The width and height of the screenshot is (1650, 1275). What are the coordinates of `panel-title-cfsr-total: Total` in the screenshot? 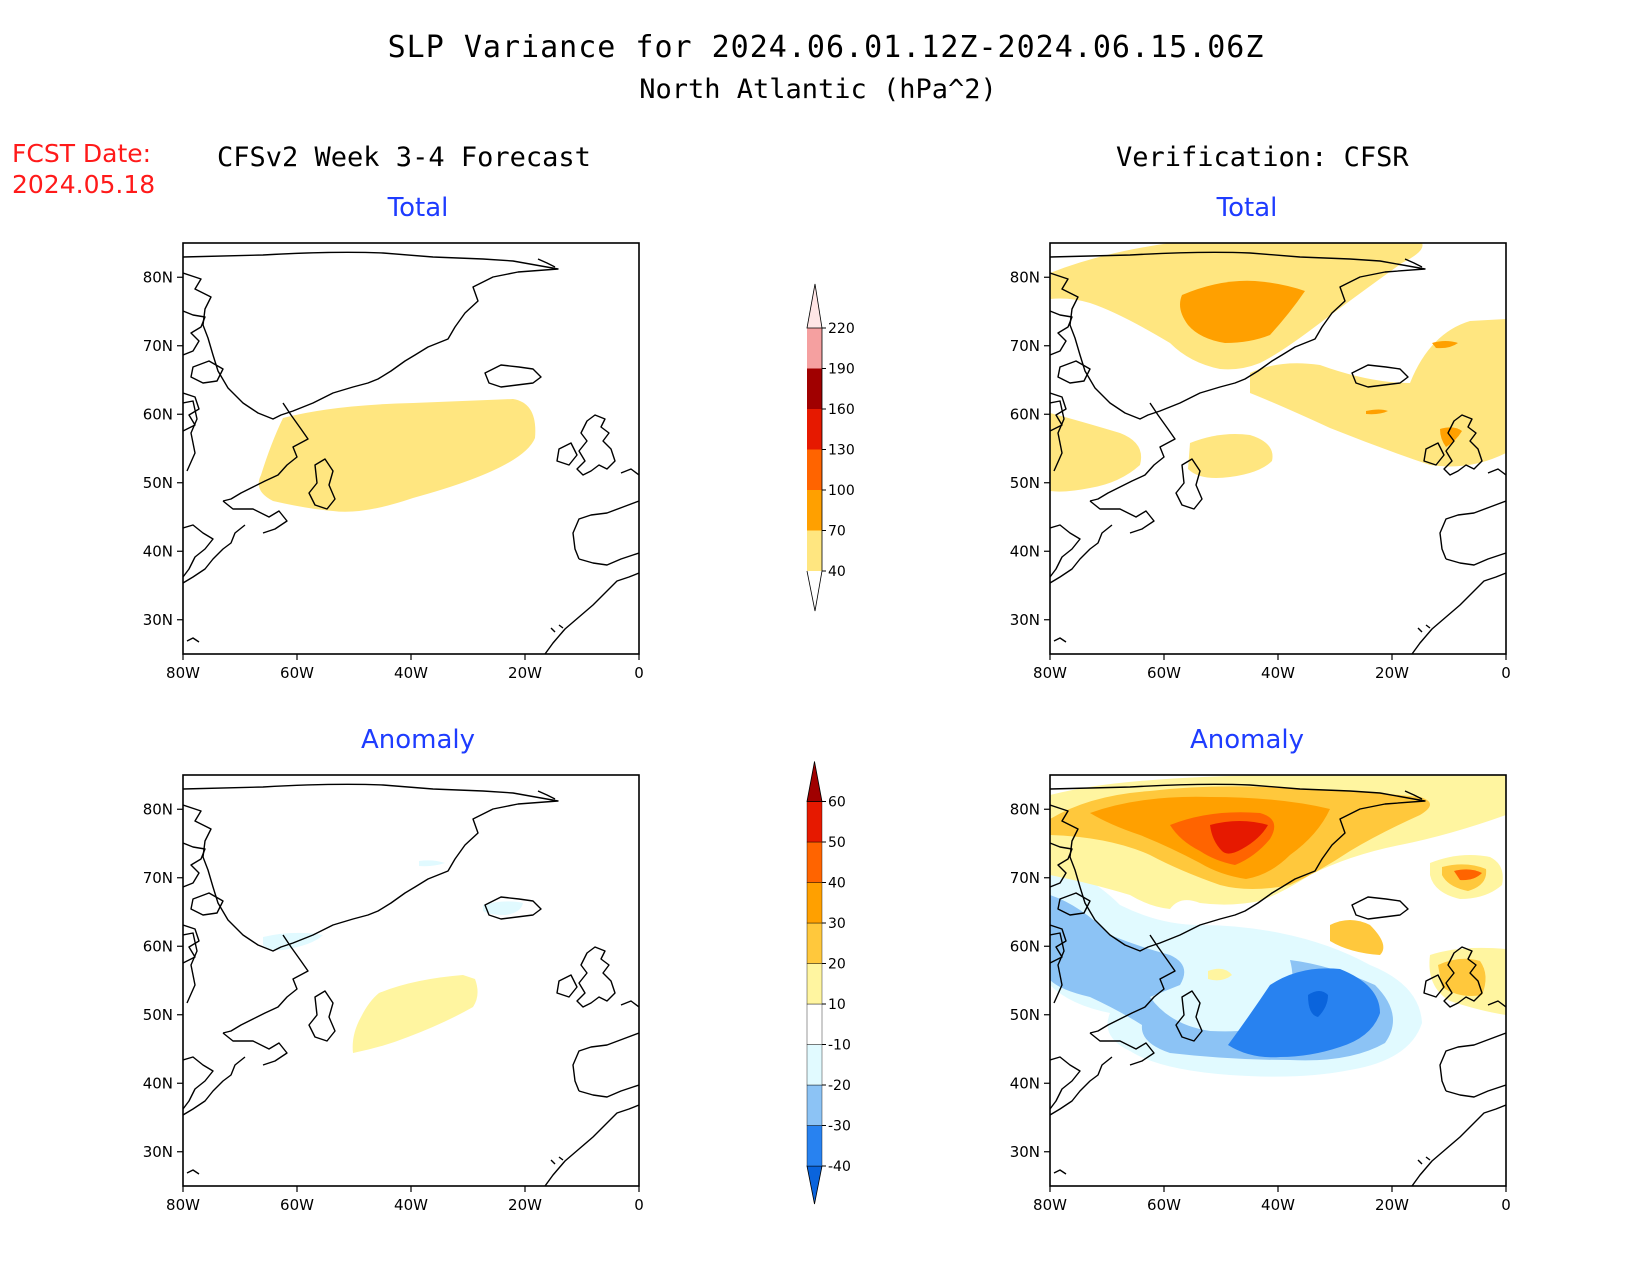 It's located at (1247, 208).